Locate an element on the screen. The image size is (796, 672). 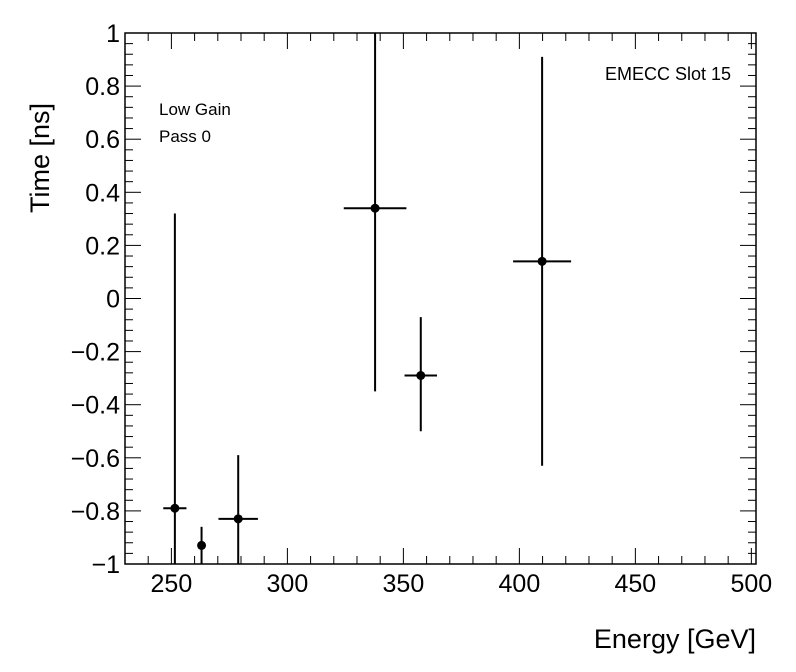
y-tick-label: −0.8 is located at coordinates (95, 512).